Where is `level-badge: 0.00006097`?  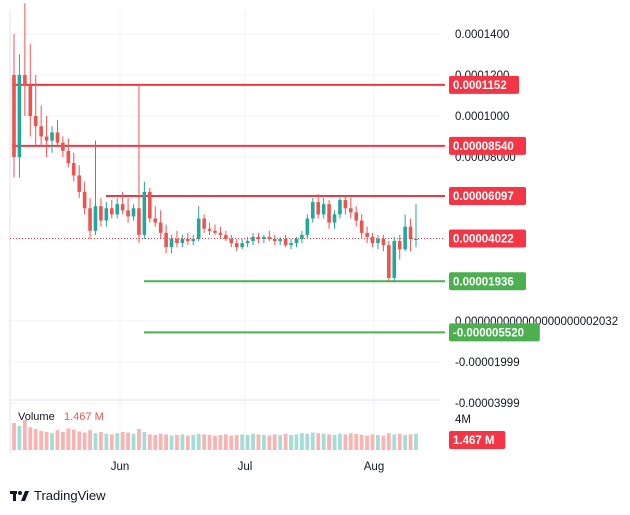 level-badge: 0.00006097 is located at coordinates (483, 197).